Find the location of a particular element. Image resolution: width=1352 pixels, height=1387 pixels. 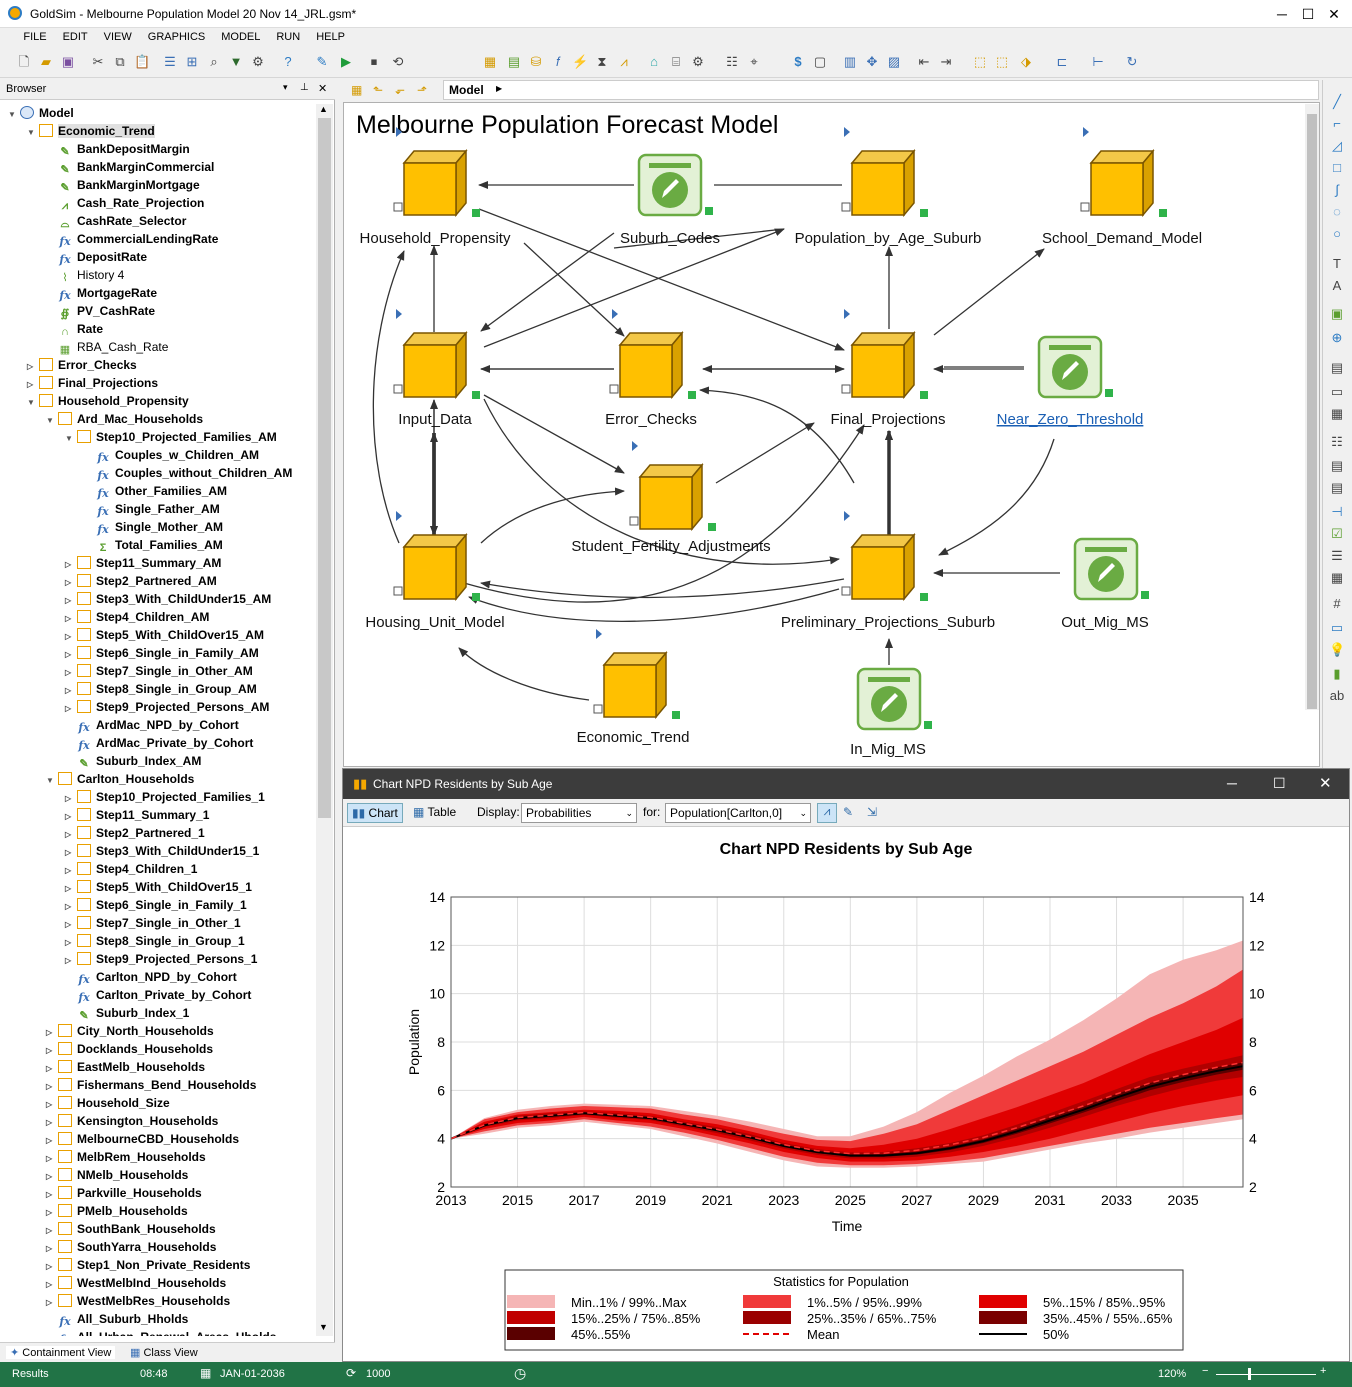

scroll-up-icon: ▲ is located at coordinates (323, 109).